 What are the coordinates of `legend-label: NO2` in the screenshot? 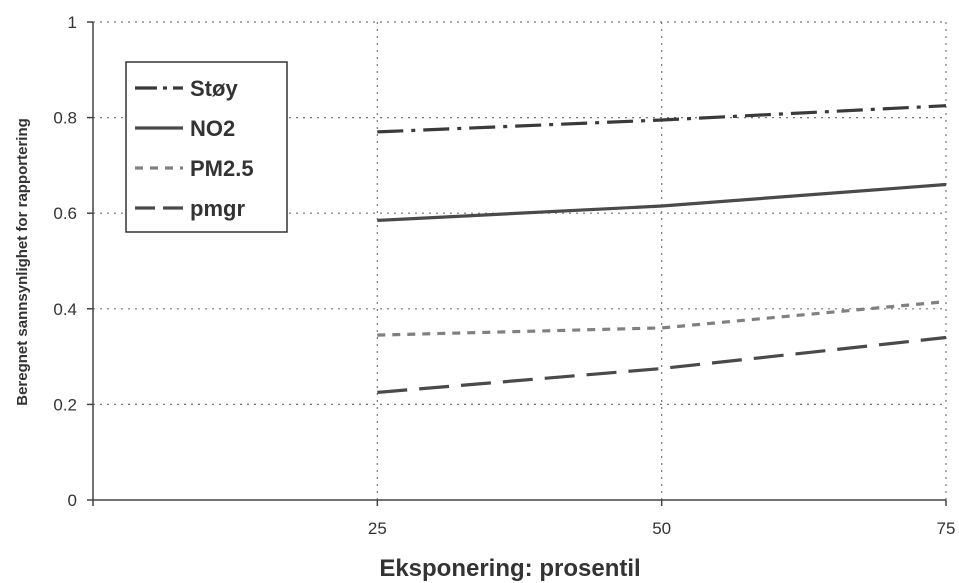 It's located at (212, 128).